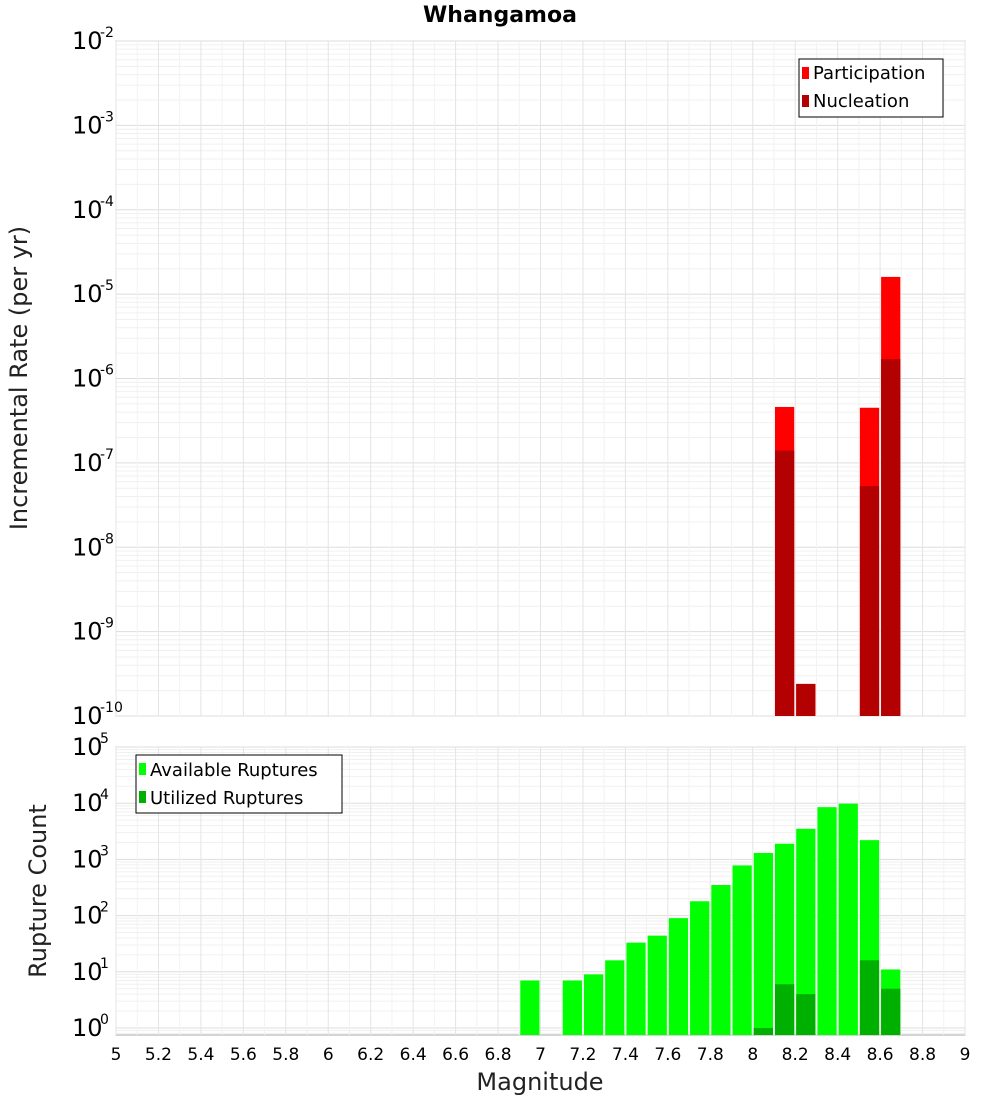  Describe the element at coordinates (498, 1055) in the screenshot. I see `x-tick-label: 6.8` at that location.